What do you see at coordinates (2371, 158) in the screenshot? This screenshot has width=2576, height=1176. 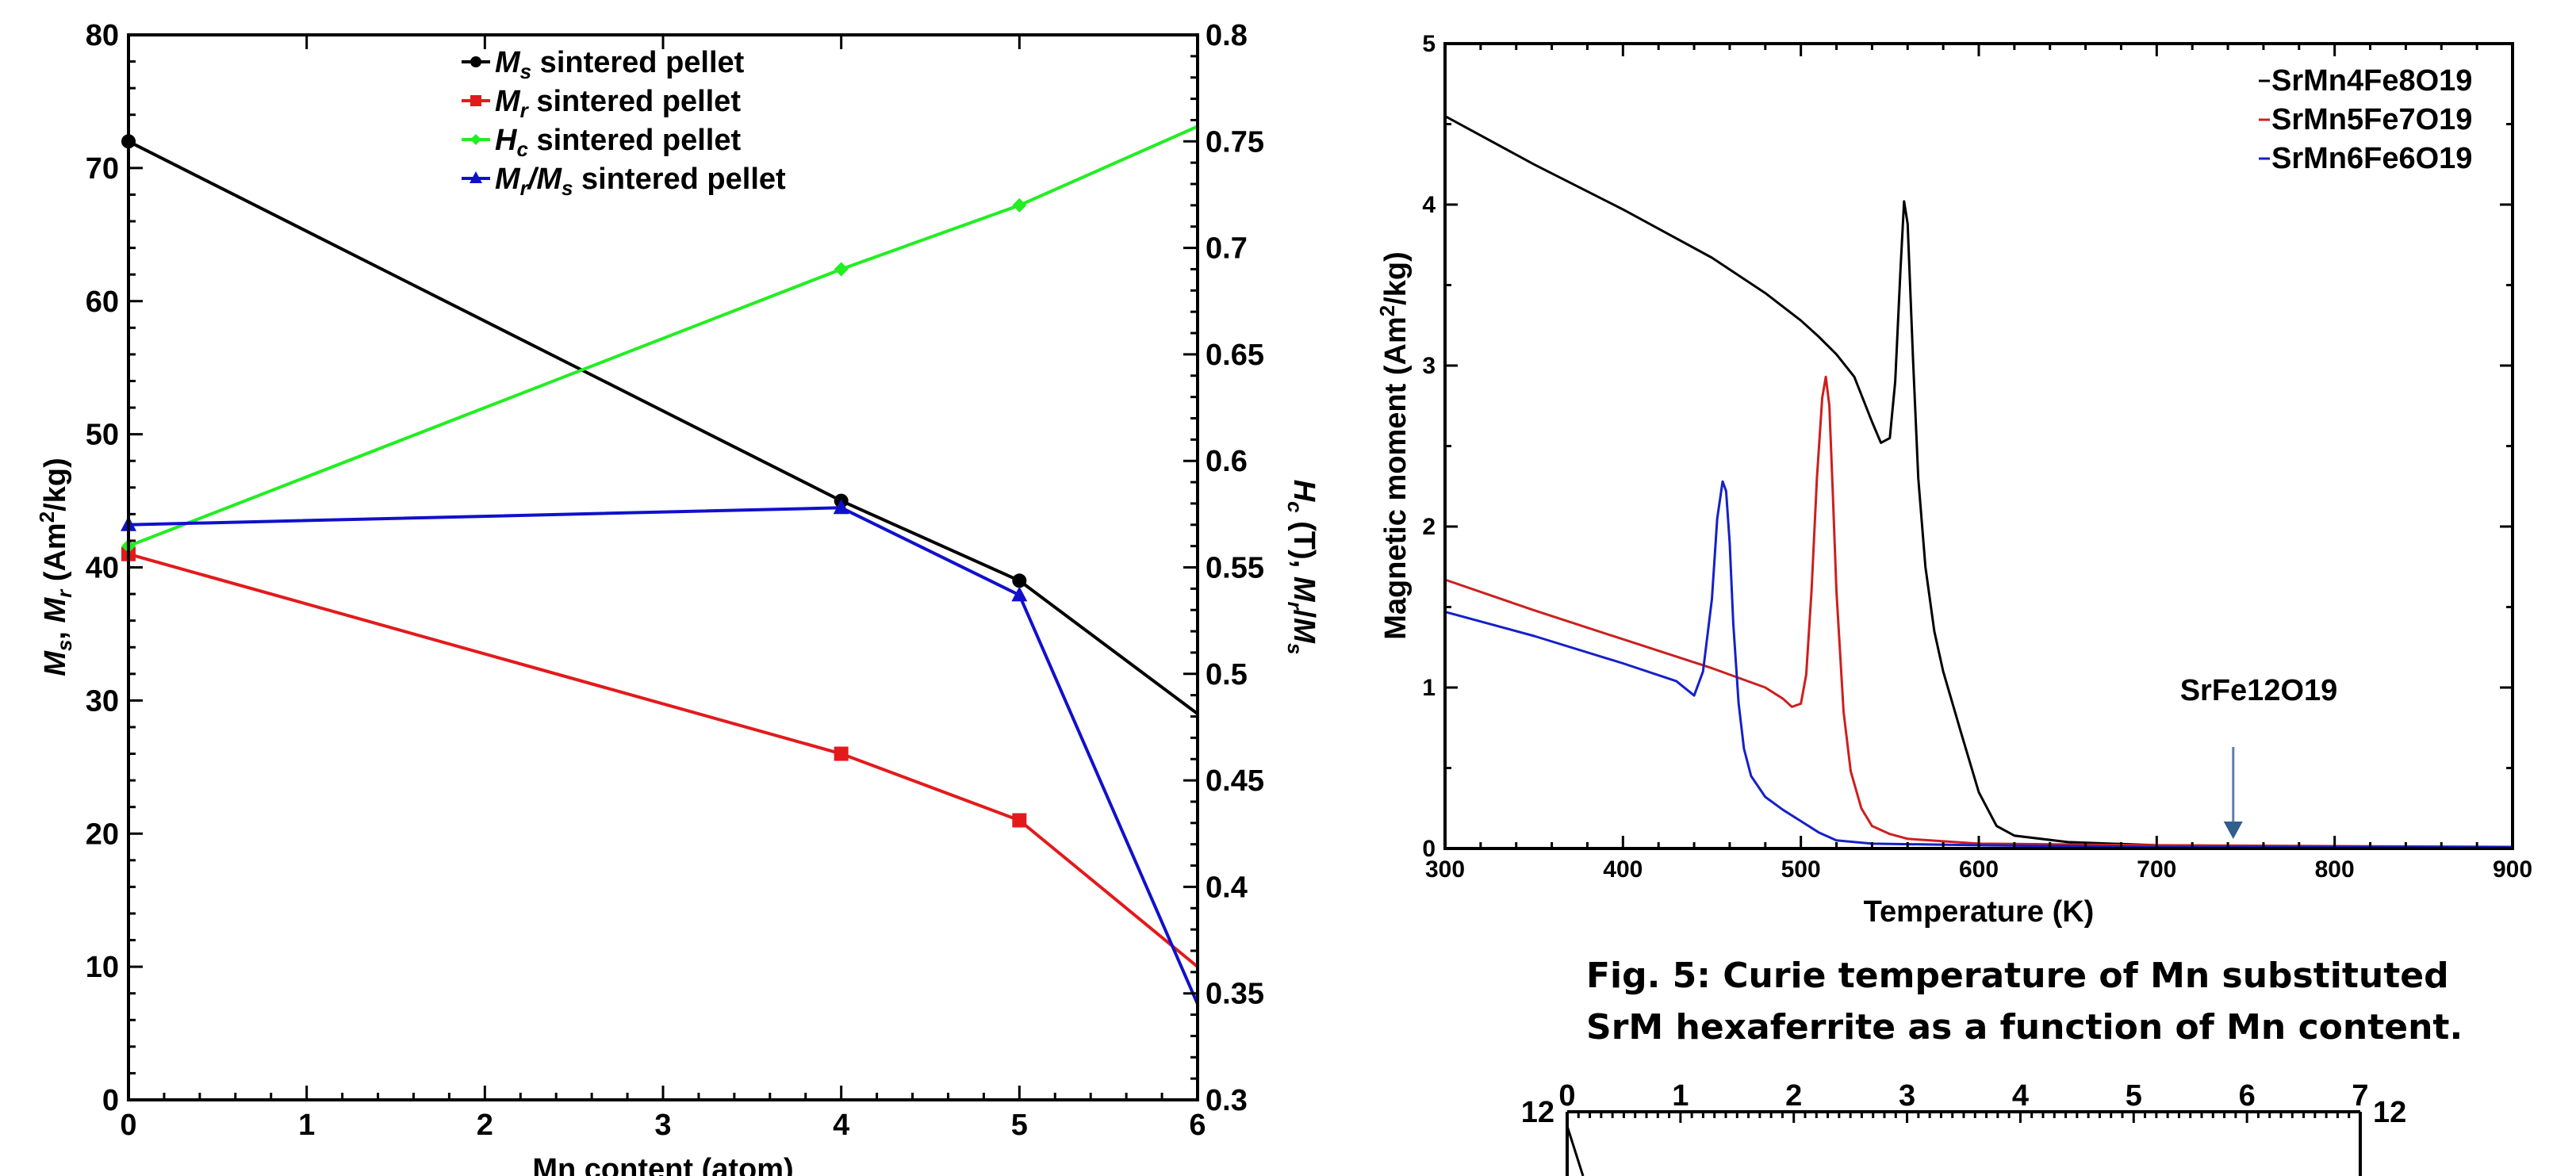 I see `legend-label: SrMn6Fe6O19` at bounding box center [2371, 158].